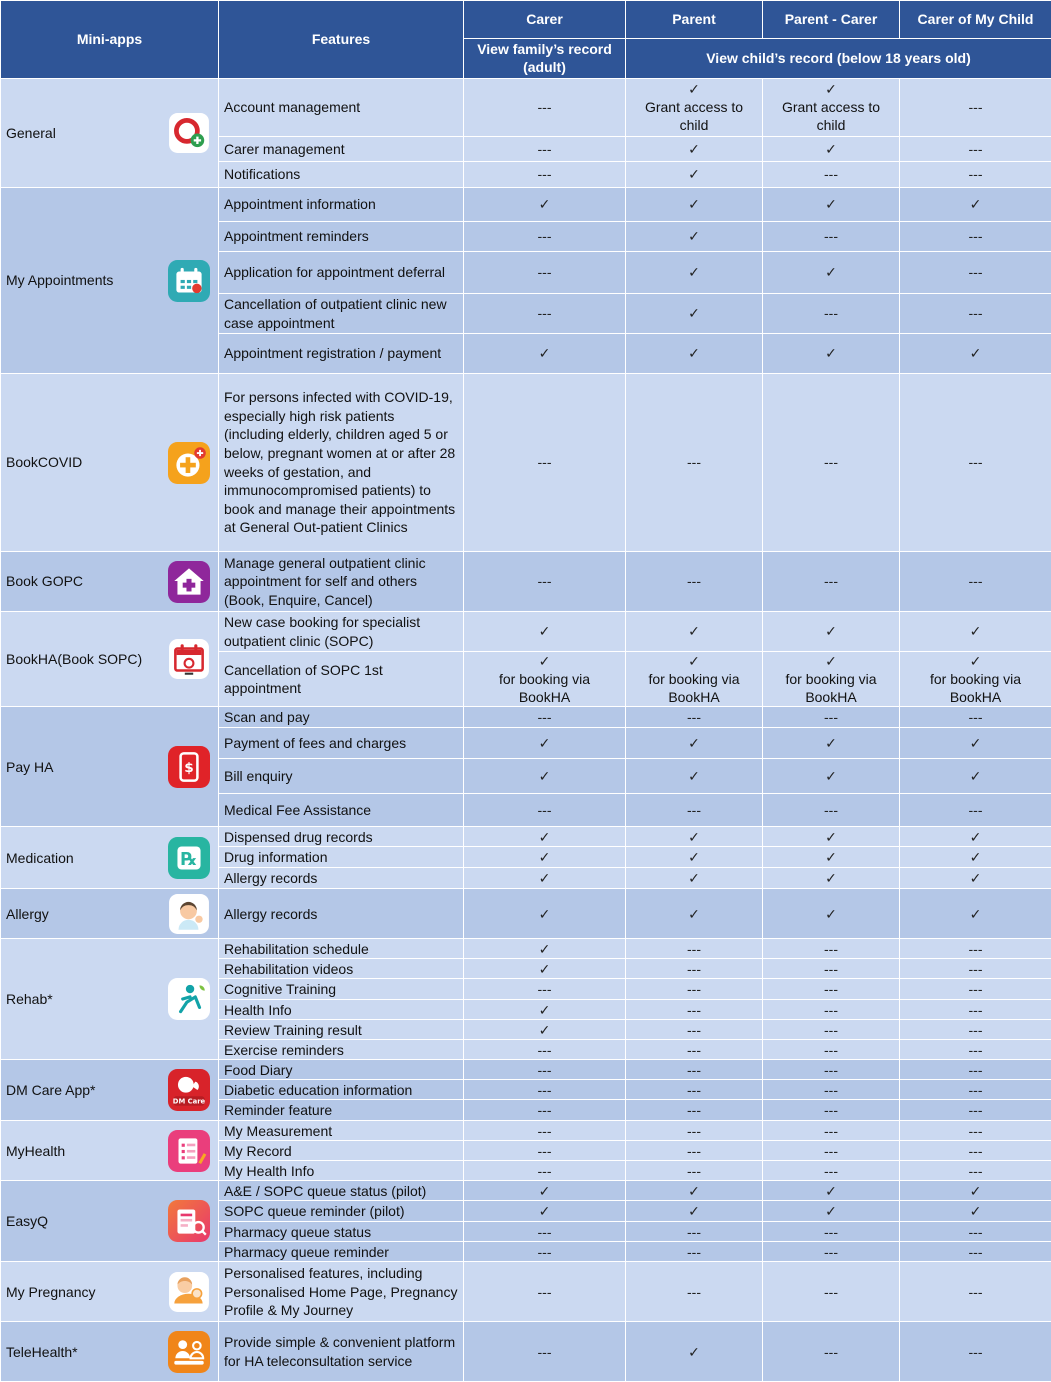  What do you see at coordinates (189, 659) in the screenshot?
I see `bookha-icon` at bounding box center [189, 659].